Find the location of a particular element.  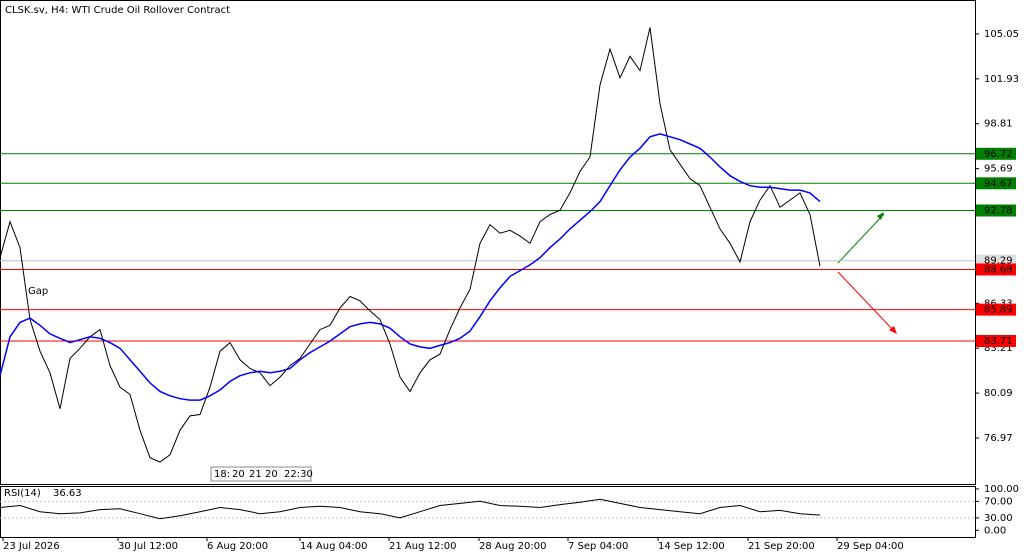

level-label: 94.67 is located at coordinates (998, 183).